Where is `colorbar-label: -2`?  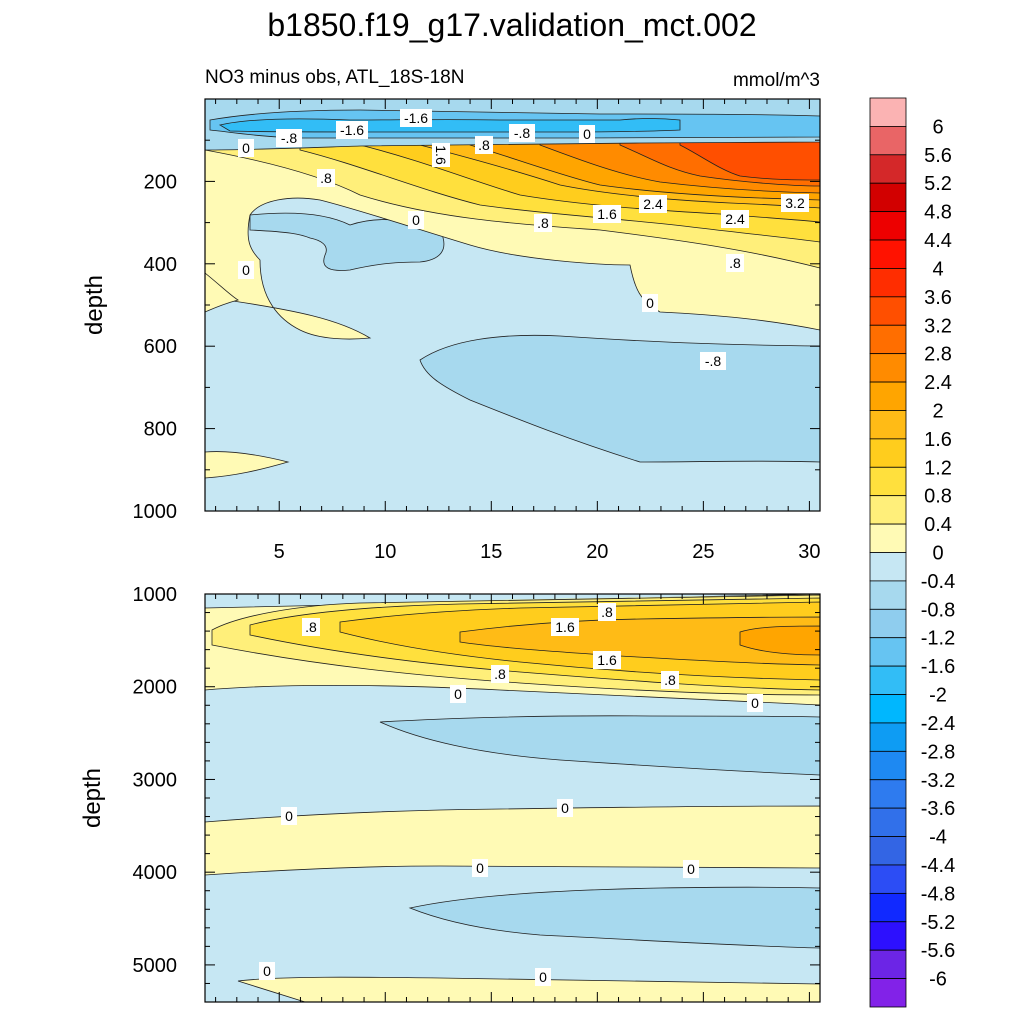
colorbar-label: -2 is located at coordinates (938, 696).